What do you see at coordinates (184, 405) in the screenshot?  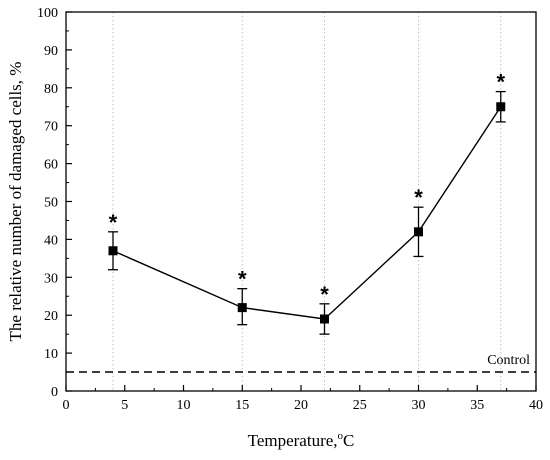 I see `x-tick-label: 10` at bounding box center [184, 405].